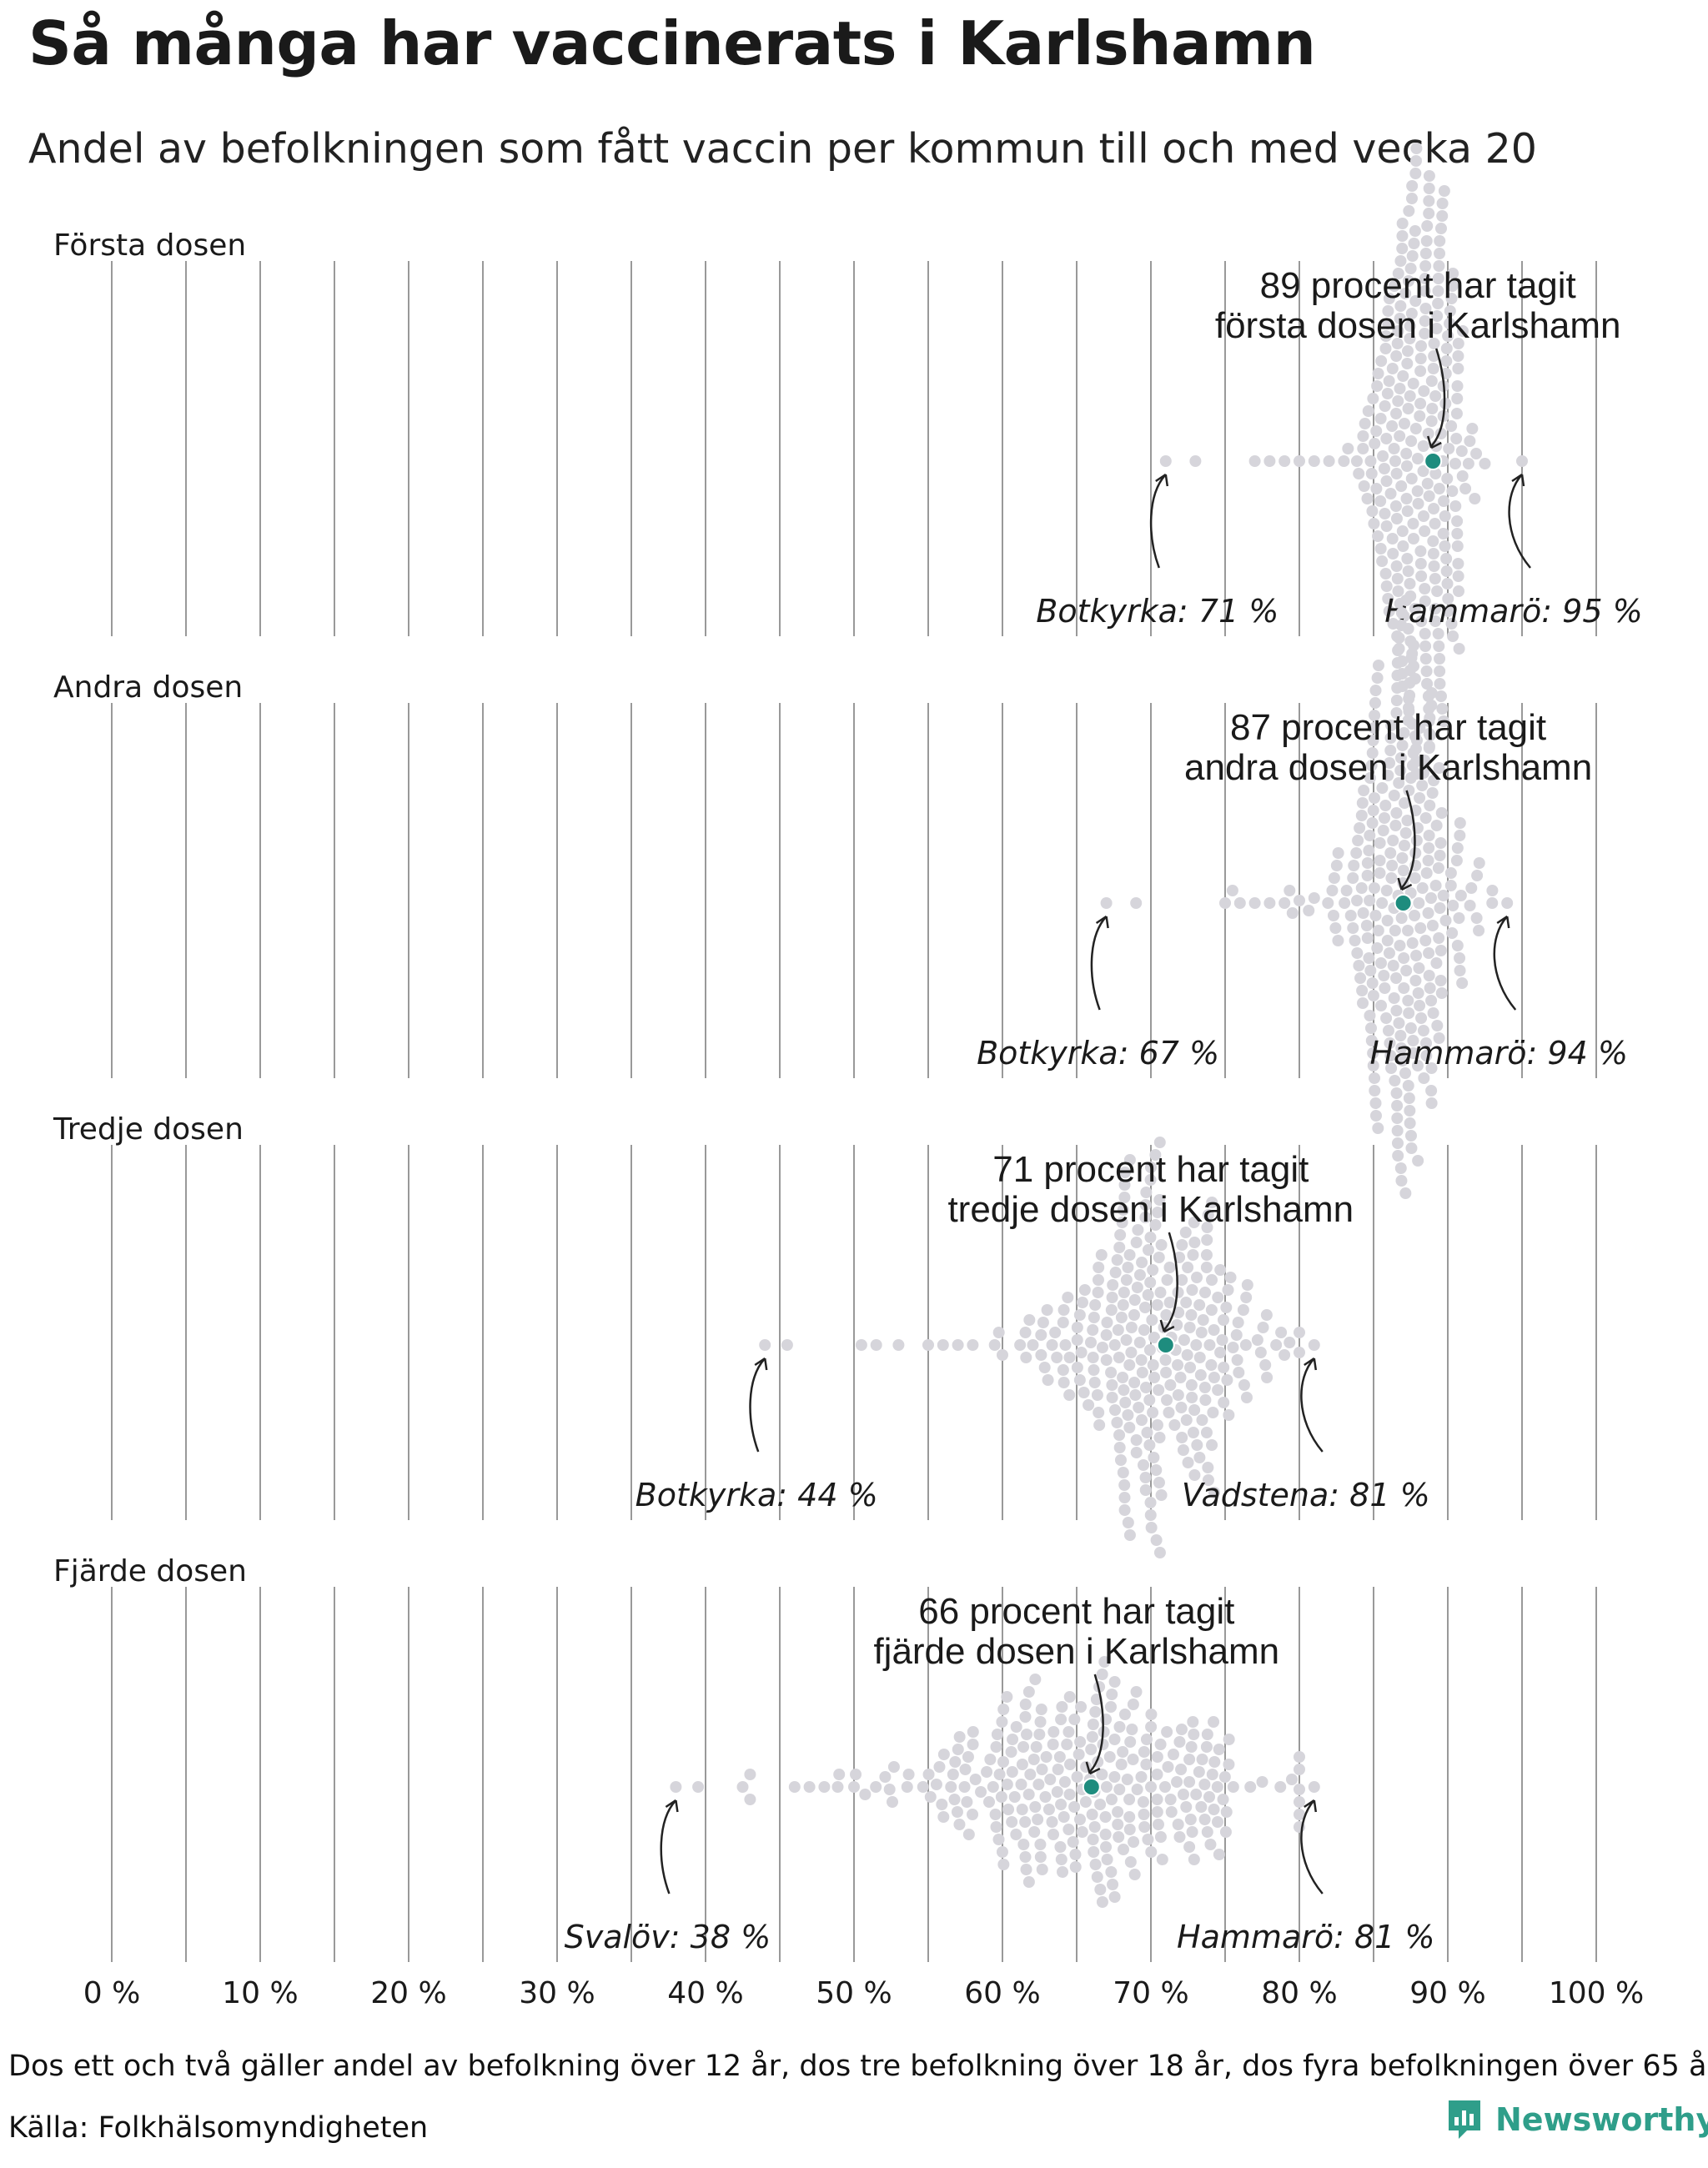 The image size is (1708, 2168). Describe the element at coordinates (1518, 480) in the screenshot. I see `max-callout-arrowhead` at that location.